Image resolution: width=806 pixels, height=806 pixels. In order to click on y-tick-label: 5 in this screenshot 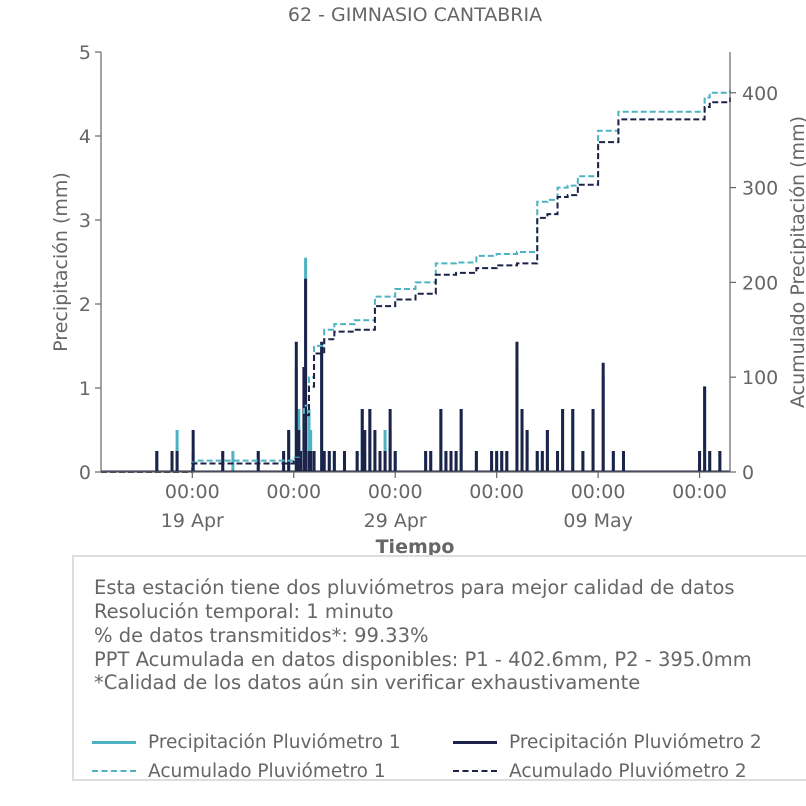, I will do `click(85, 53)`.